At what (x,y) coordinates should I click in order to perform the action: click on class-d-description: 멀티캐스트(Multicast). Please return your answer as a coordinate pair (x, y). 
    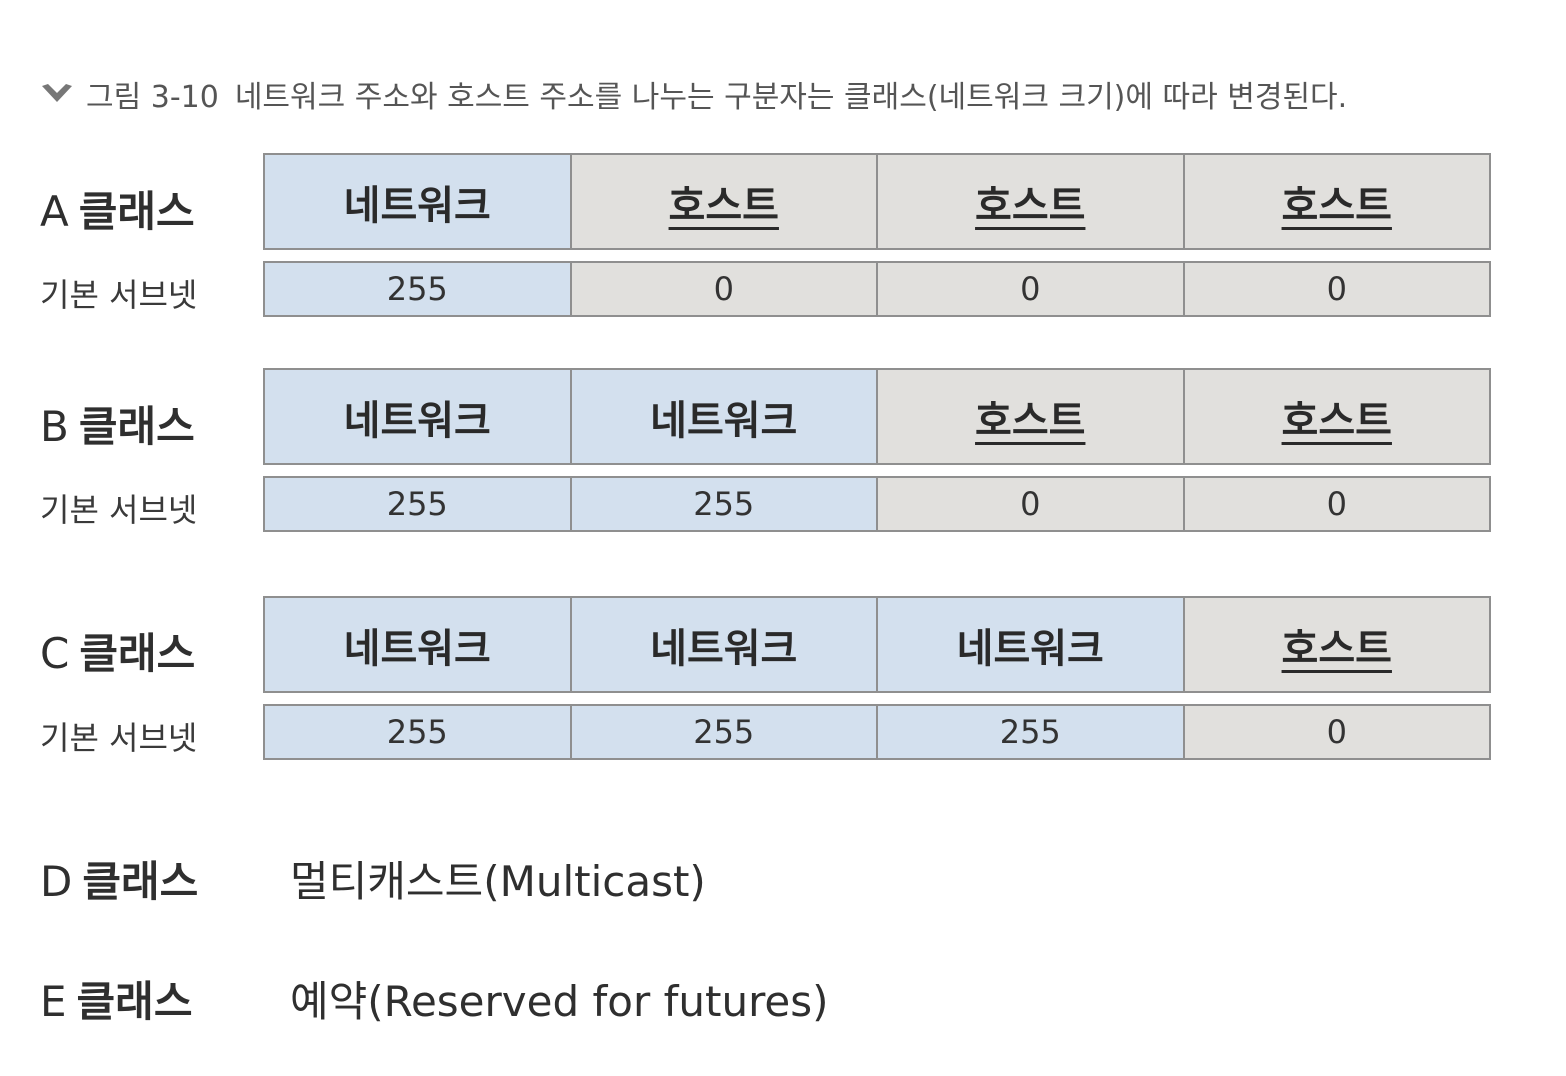
    Looking at the image, I should click on (498, 881).